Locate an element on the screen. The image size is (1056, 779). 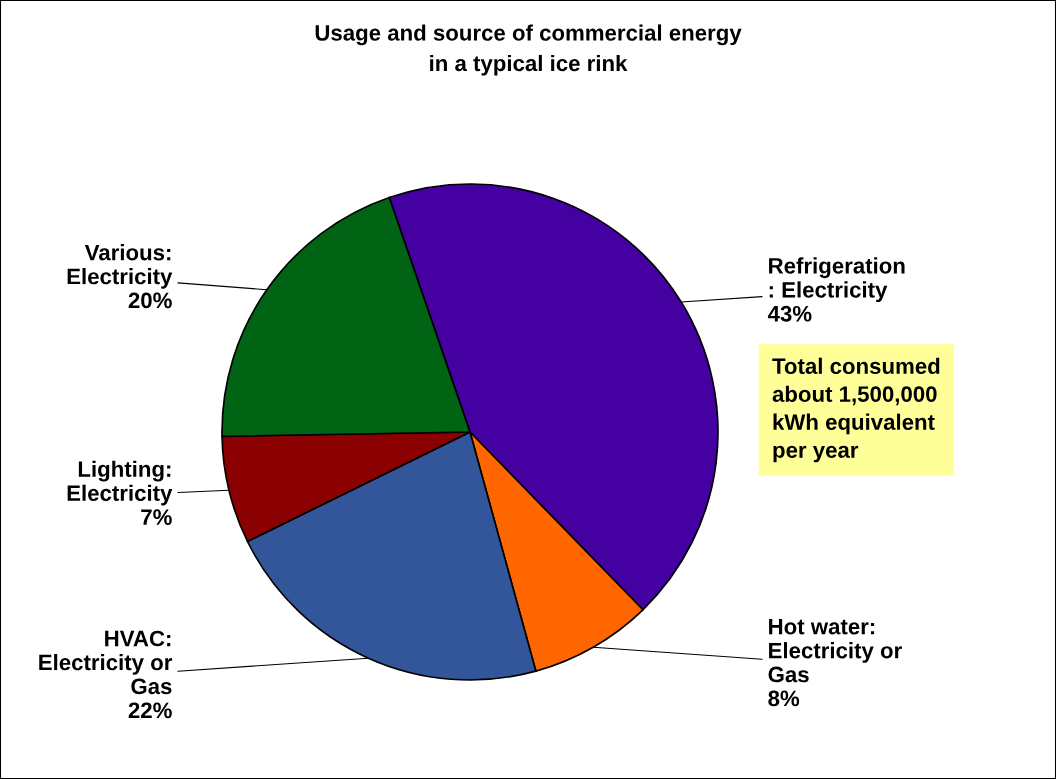
data-label: 22% is located at coordinates (150, 710).